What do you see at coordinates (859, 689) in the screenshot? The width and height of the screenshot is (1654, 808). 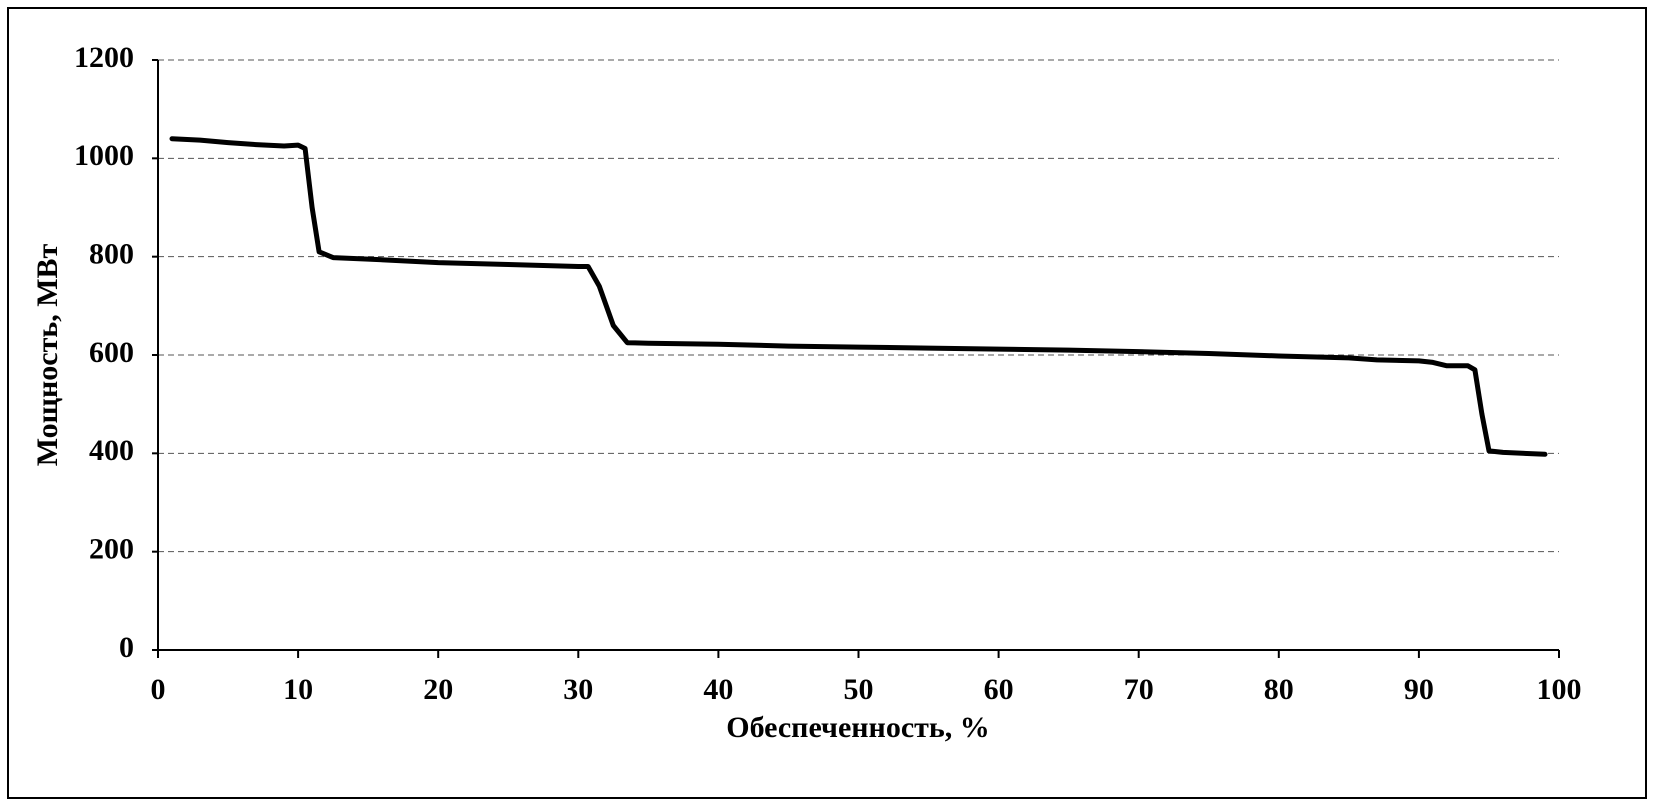 I see `x-tick-label: 50` at bounding box center [859, 689].